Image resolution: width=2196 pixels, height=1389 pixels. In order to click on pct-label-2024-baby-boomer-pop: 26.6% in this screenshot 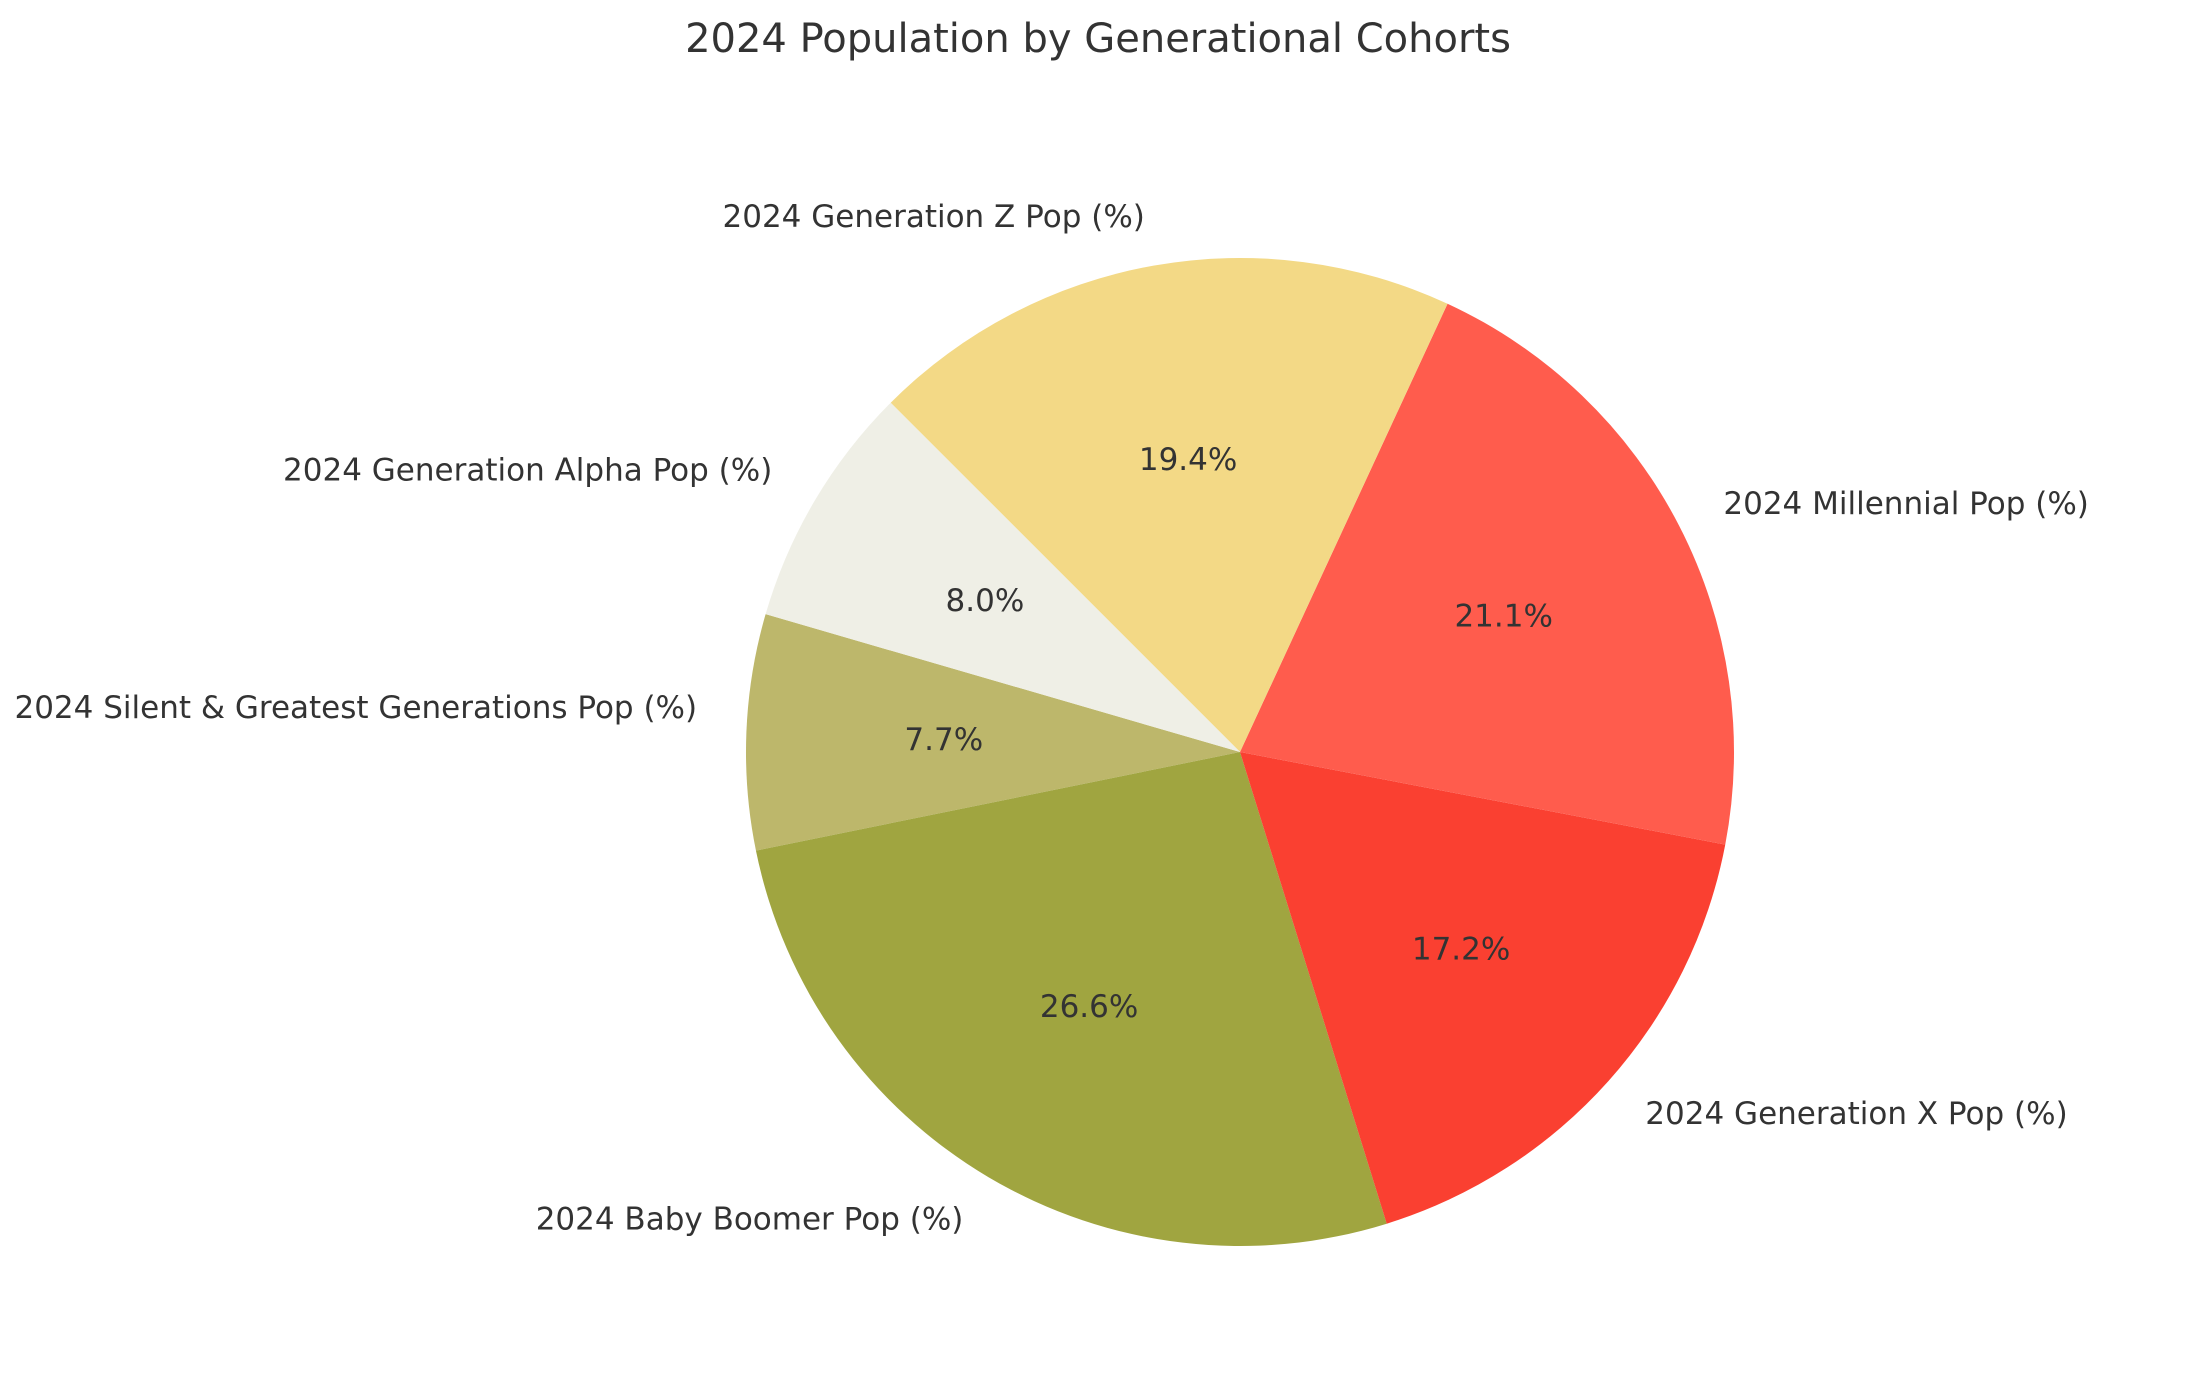, I will do `click(1089, 1007)`.